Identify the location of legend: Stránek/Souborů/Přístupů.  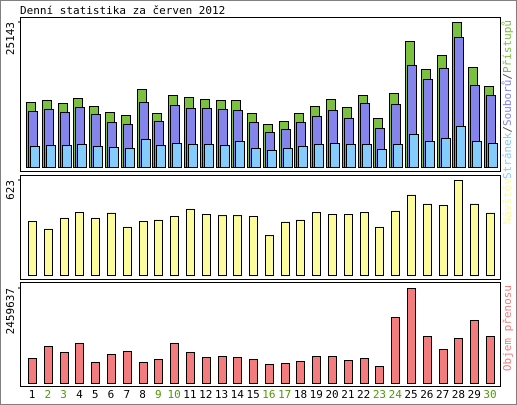
(507, 99).